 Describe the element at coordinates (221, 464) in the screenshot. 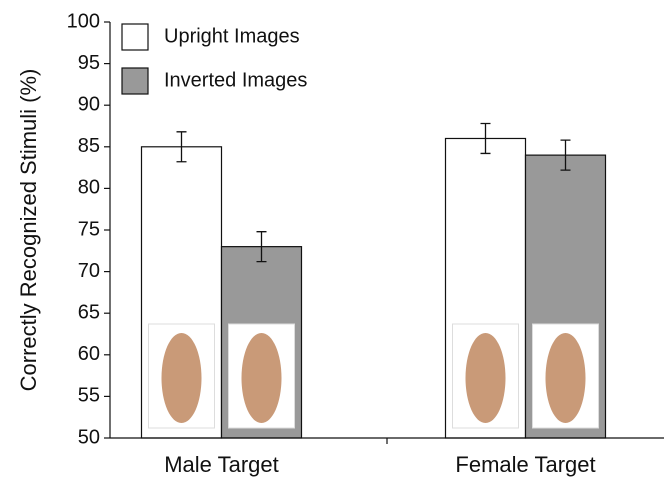

I see `x-tick-label: Male Target` at that location.